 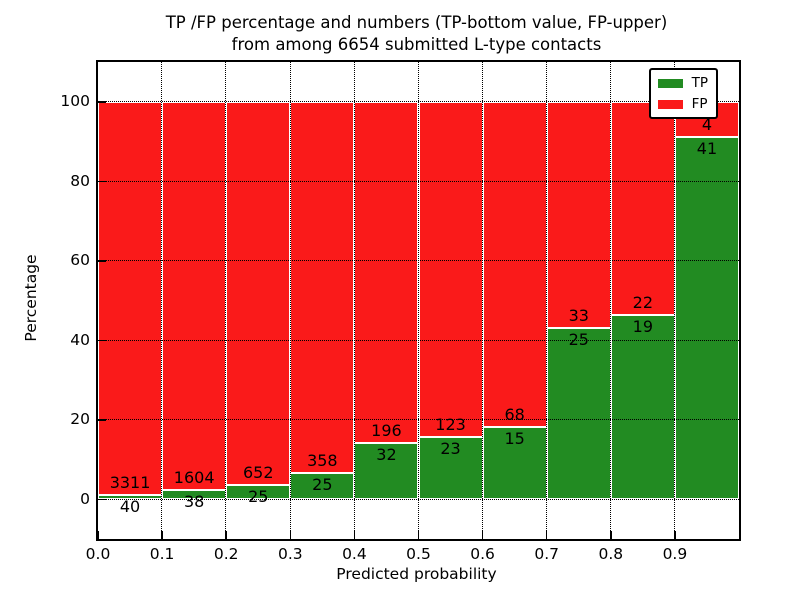 What do you see at coordinates (643, 327) in the screenshot?
I see `tp-count-label: 19` at bounding box center [643, 327].